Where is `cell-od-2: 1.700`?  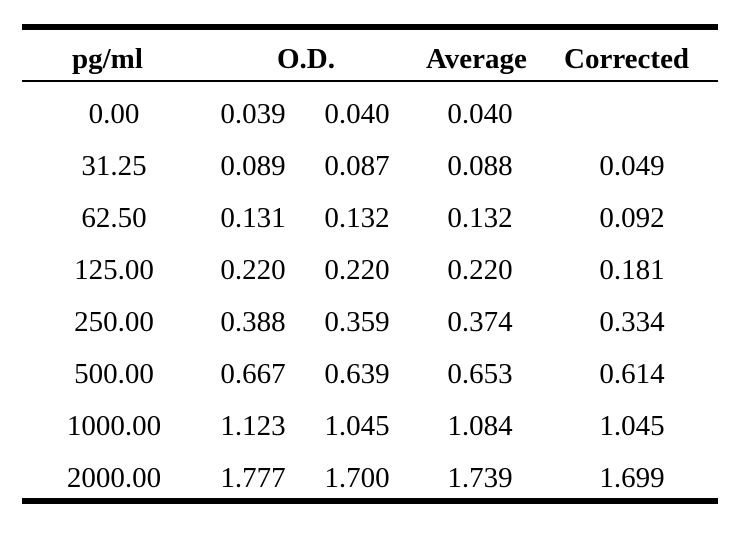 cell-od-2: 1.700 is located at coordinates (357, 478).